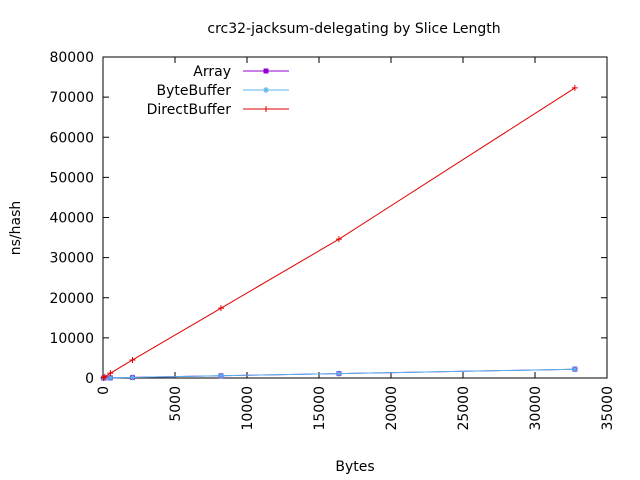 This screenshot has height=480, width=640. I want to click on y-tick-label: 10000, so click(71, 339).